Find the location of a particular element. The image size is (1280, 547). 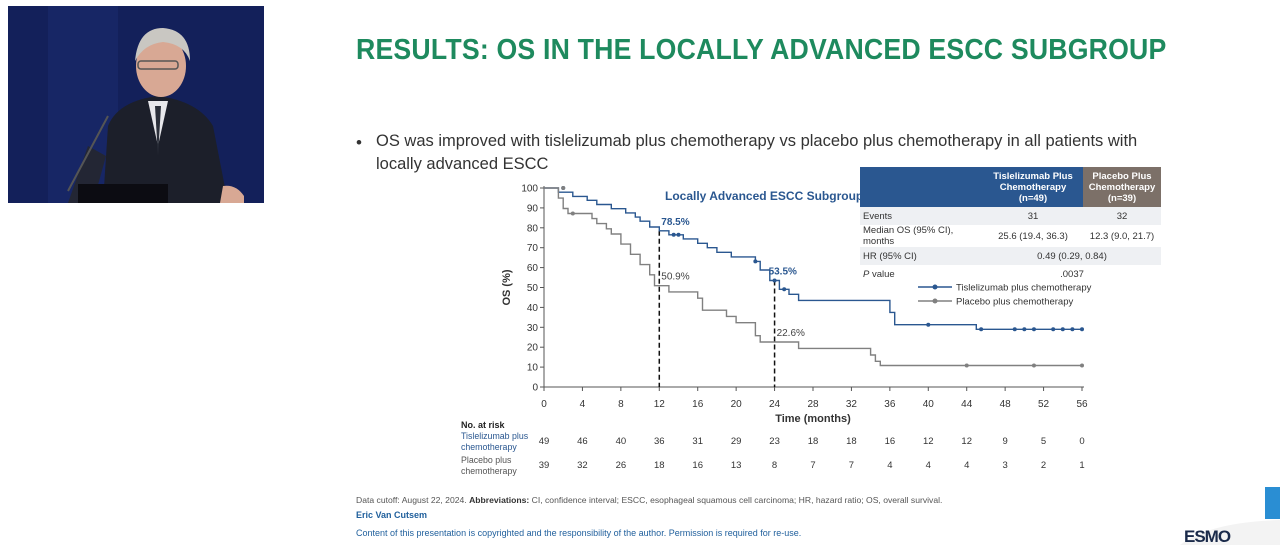

y-tick-label: 90 is located at coordinates (533, 208).